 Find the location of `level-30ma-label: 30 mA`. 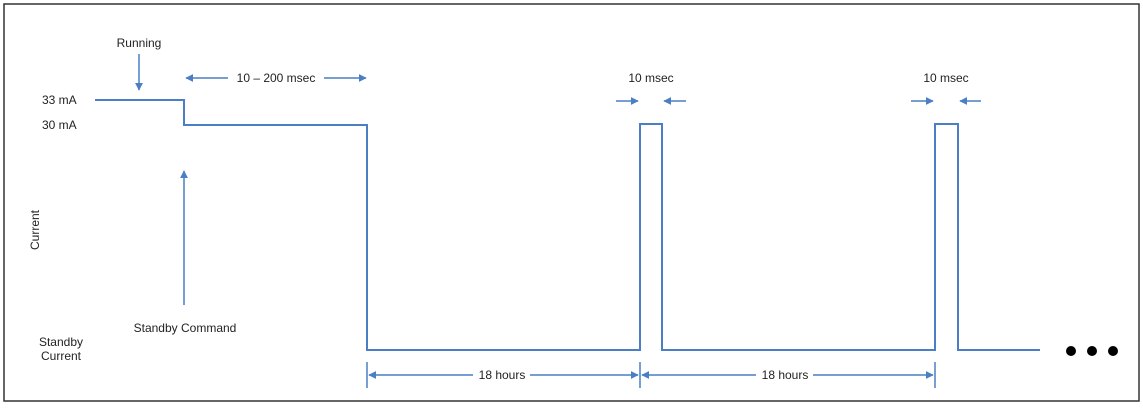

level-30ma-label: 30 mA is located at coordinates (59, 125).